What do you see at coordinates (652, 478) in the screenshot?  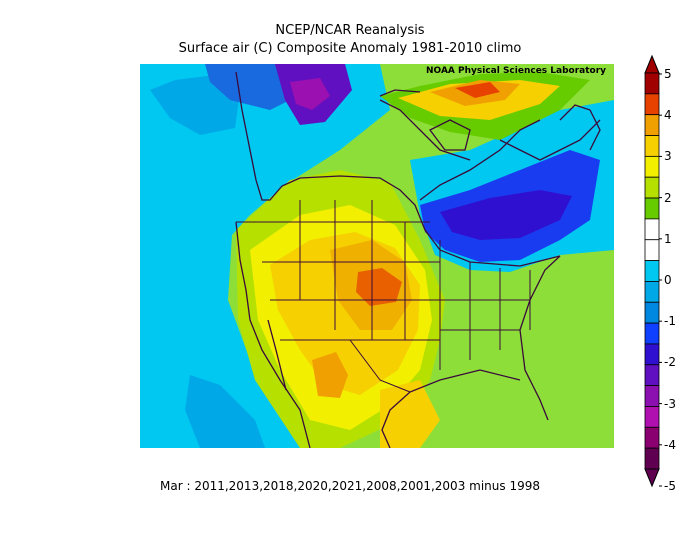 I see `colorbar-arrow-bottom` at bounding box center [652, 478].